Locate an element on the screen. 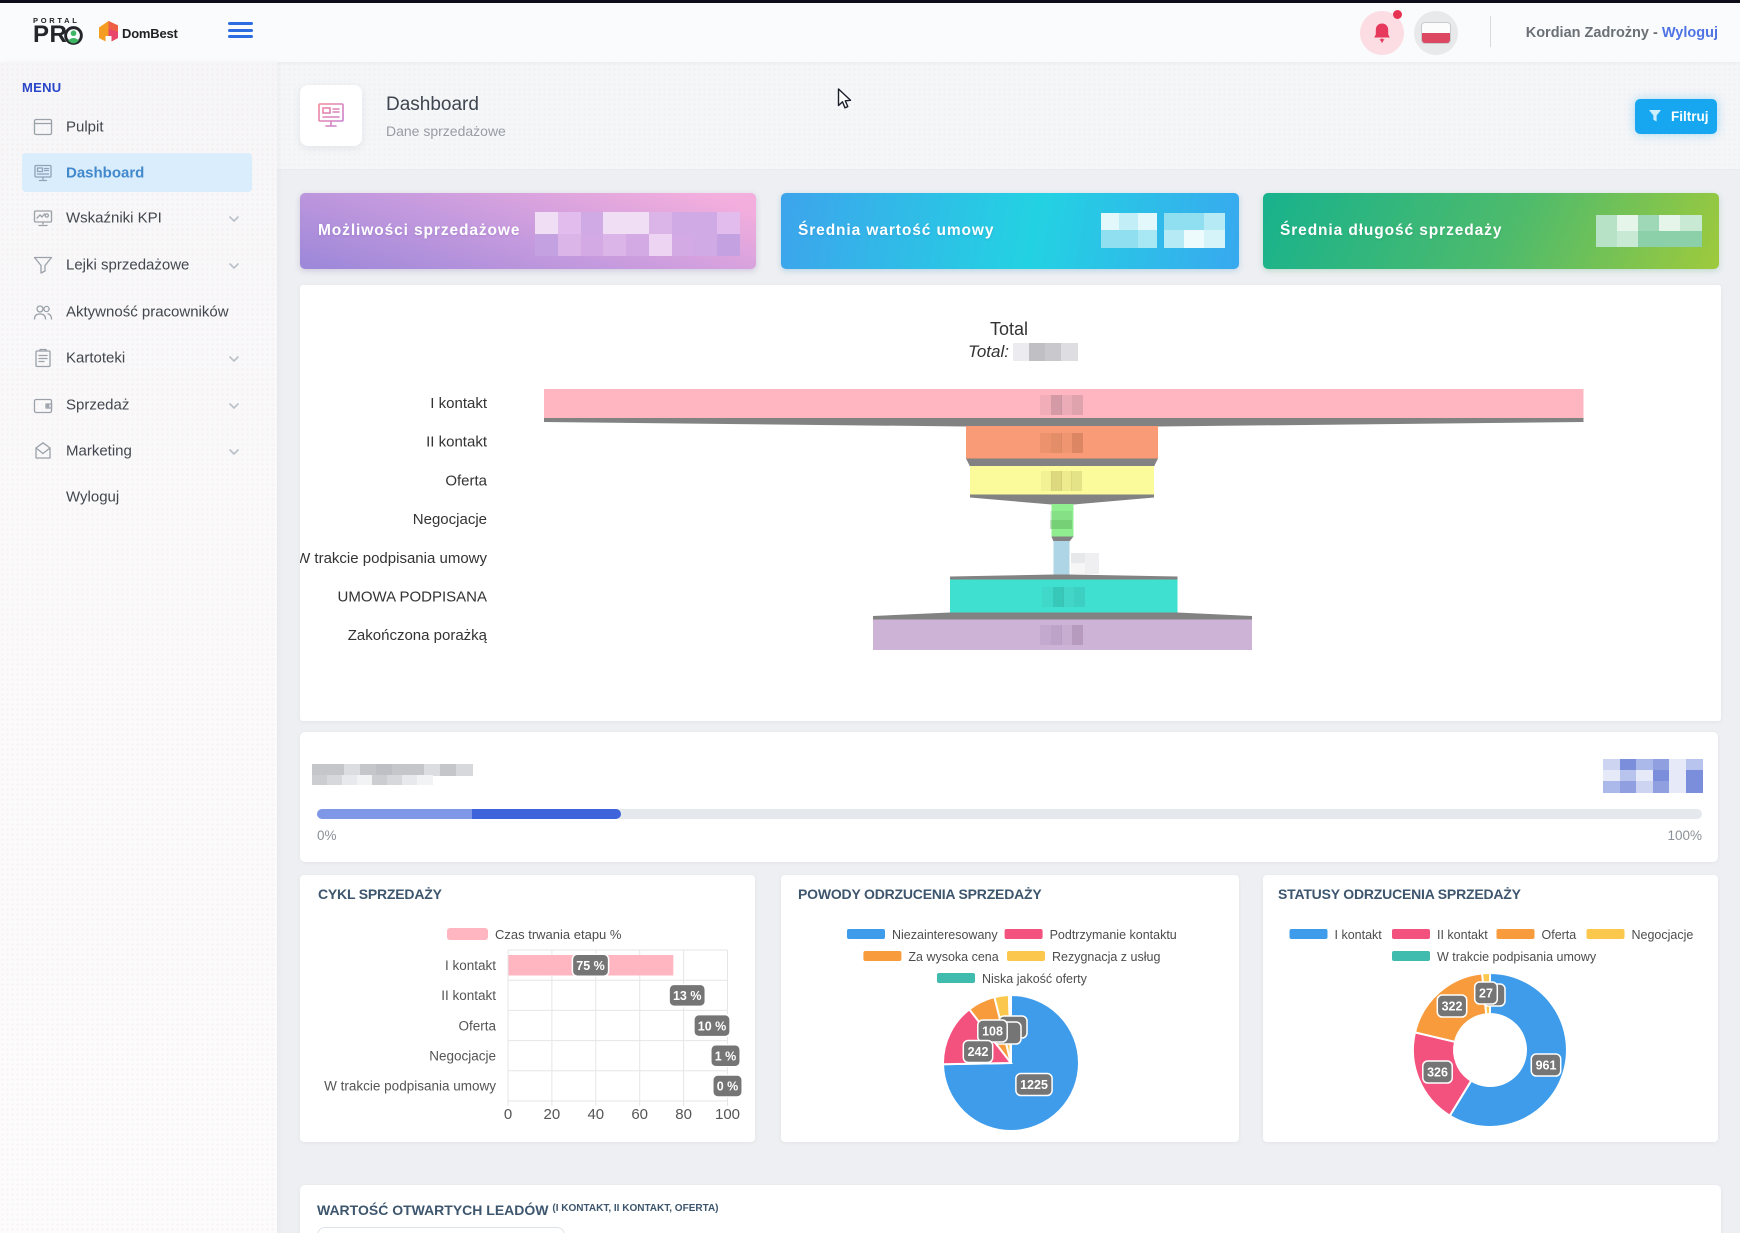 The width and height of the screenshot is (1740, 1233). svg-text: 322 is located at coordinates (1452, 1007).